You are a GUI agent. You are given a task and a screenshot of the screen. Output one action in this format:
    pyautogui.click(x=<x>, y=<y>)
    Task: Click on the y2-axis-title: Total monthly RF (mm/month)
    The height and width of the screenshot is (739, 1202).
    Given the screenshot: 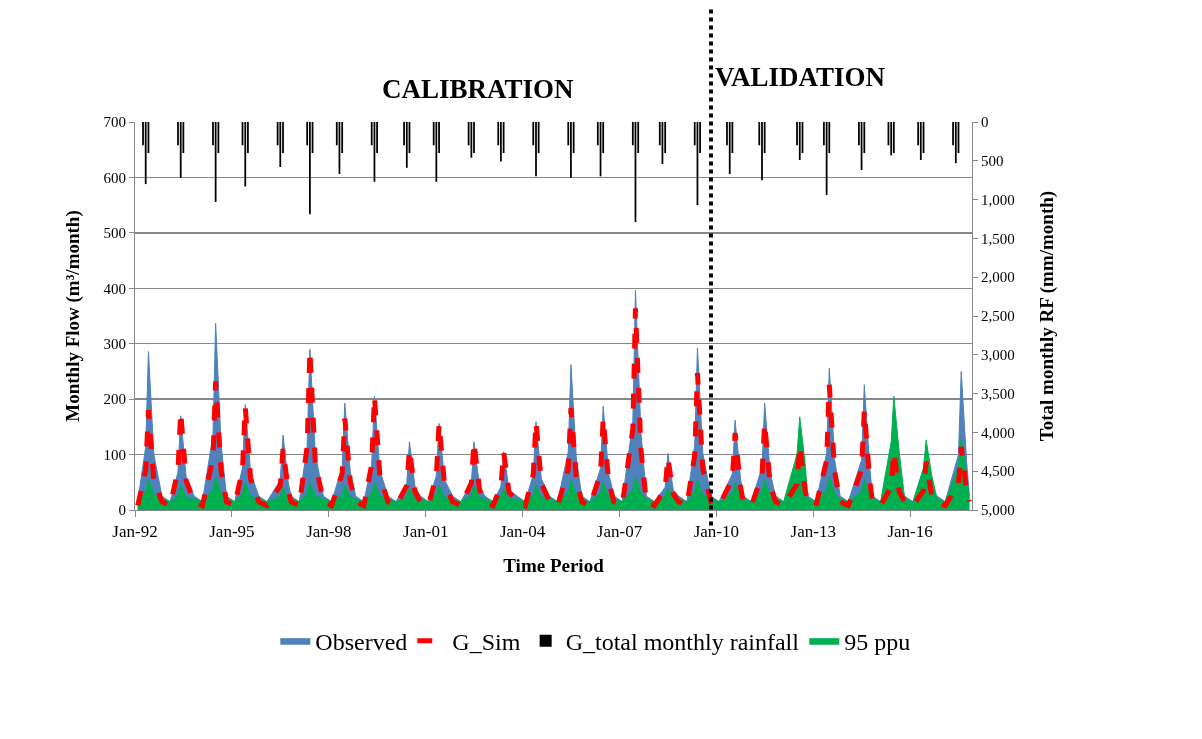 What is the action you would take?
    pyautogui.click(x=1046, y=316)
    